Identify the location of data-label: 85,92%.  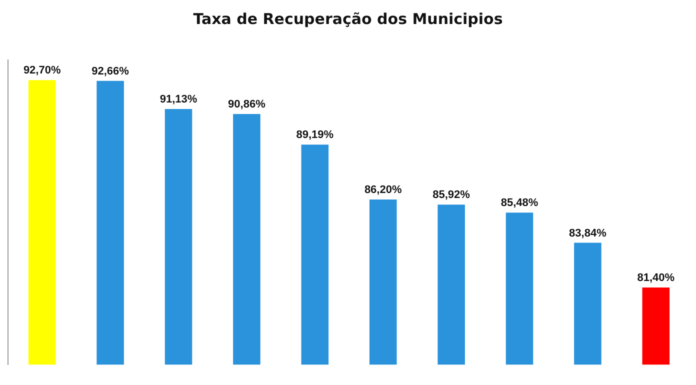
(451, 195).